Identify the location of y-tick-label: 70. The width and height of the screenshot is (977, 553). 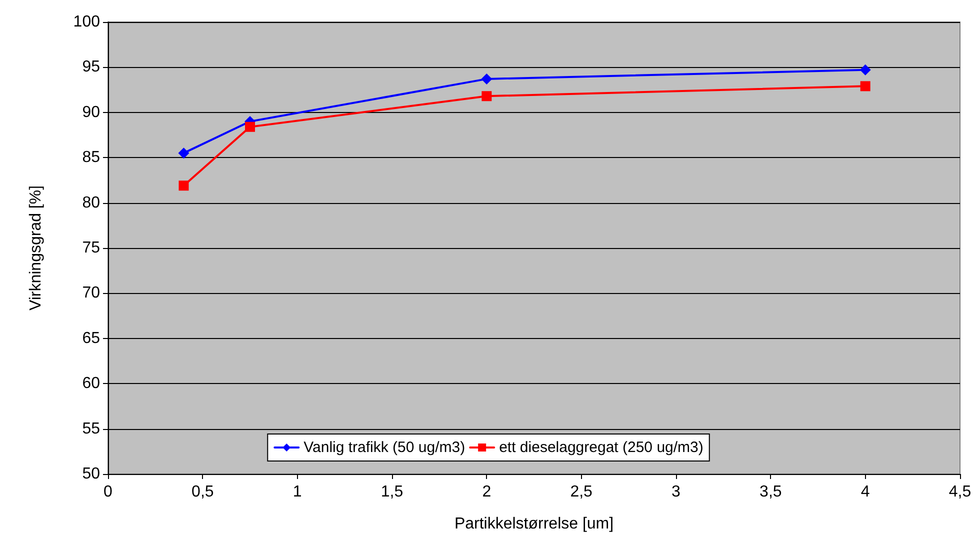
(91, 293).